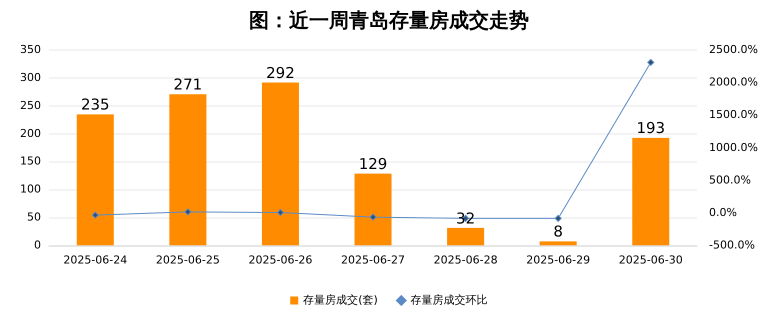 This screenshot has height=328, width=780. Describe the element at coordinates (30, 133) in the screenshot. I see `y-tick-label: 200` at that location.